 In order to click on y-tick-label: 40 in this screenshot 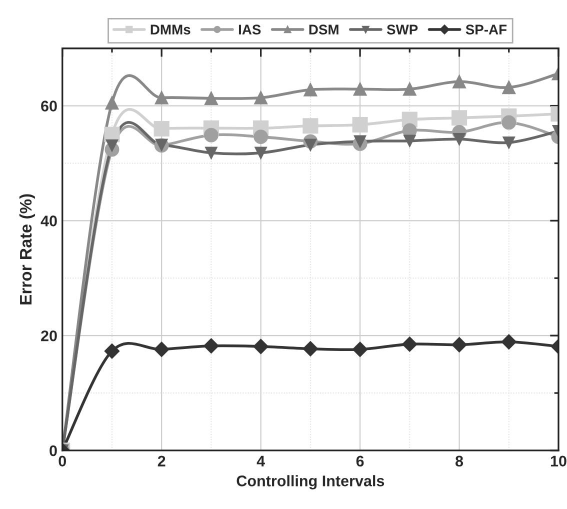, I will do `click(48, 221)`.